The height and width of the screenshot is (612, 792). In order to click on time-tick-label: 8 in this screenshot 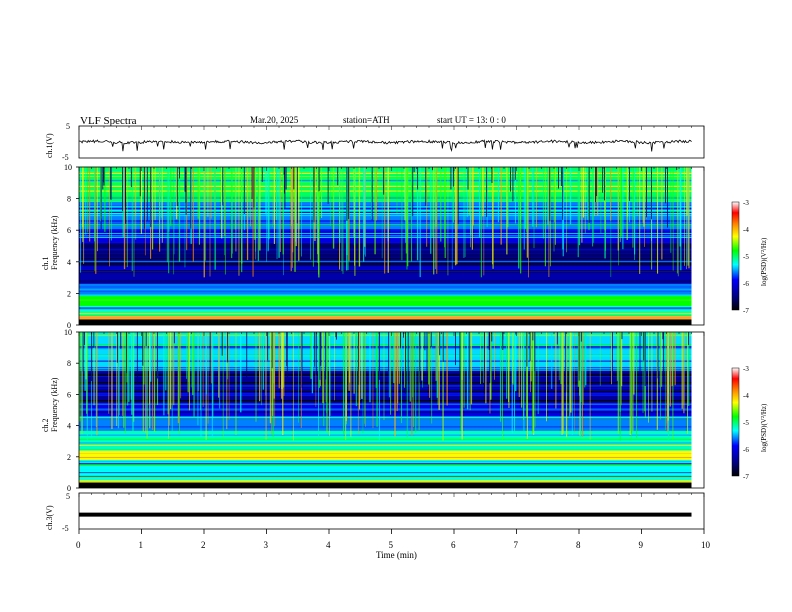, I will do `click(578, 545)`.